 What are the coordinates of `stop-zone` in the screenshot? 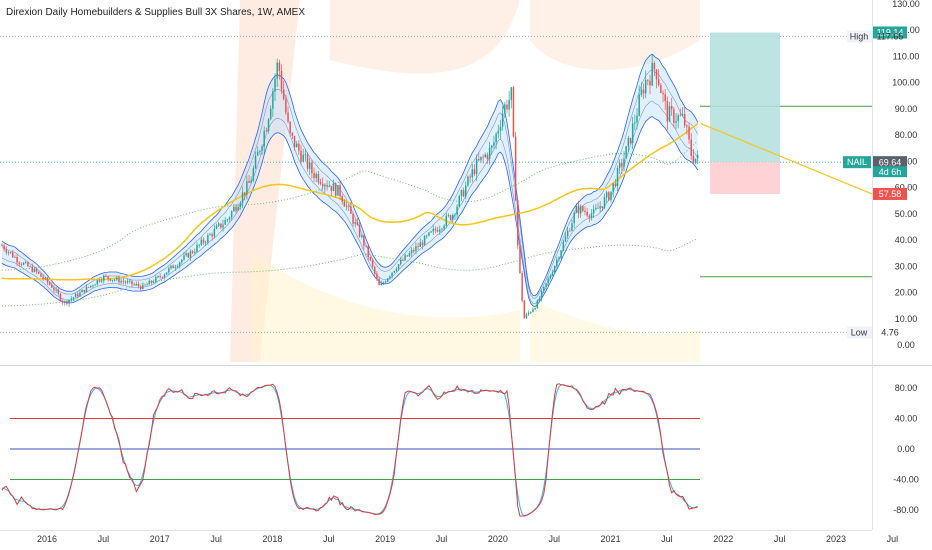 It's located at (745, 178).